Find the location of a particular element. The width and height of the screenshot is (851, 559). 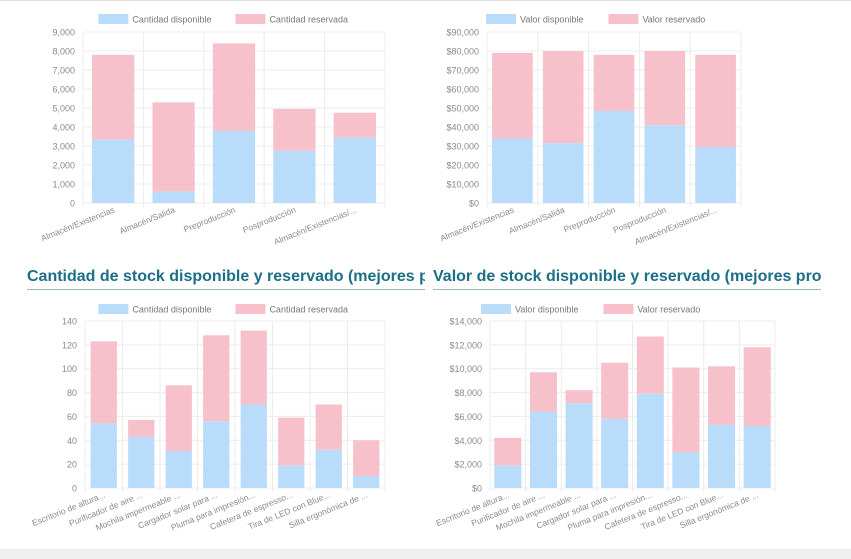

y-tick-label: $14,000 is located at coordinates (465, 322).